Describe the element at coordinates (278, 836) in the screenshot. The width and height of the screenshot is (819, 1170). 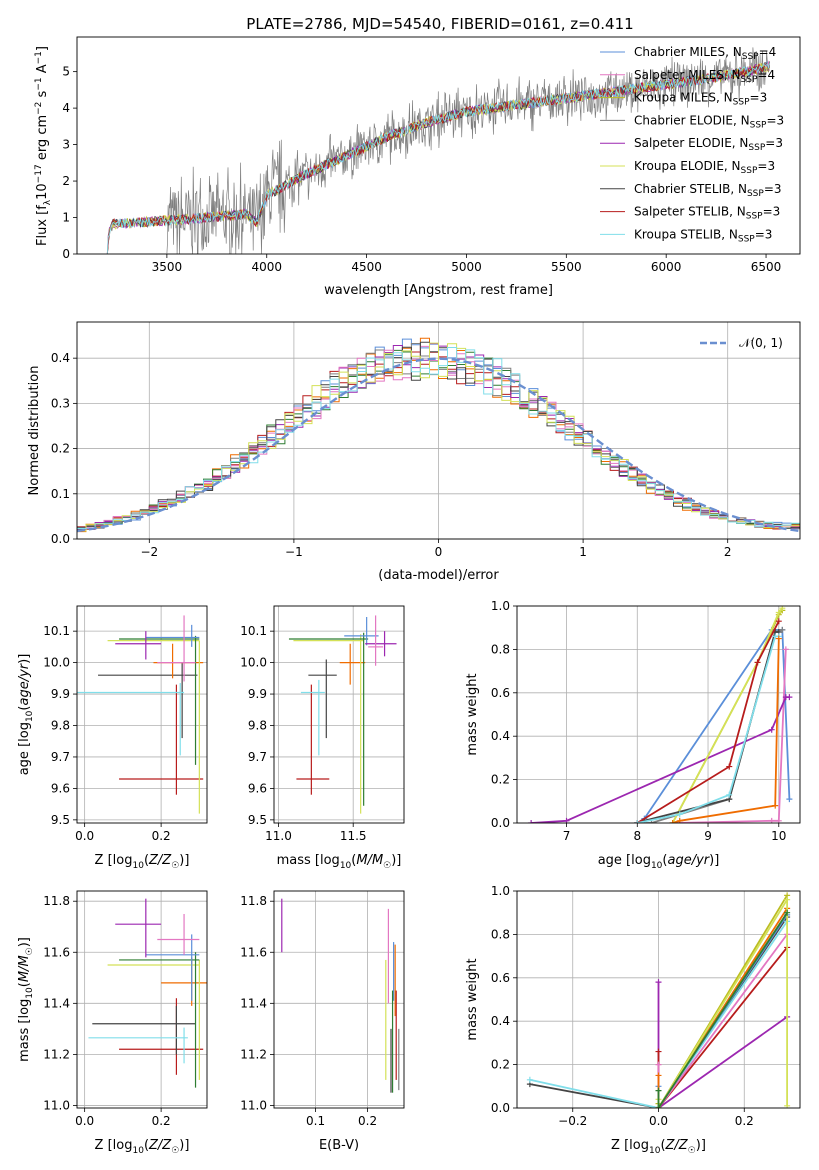
I see `x-tick-label: 11.0` at that location.